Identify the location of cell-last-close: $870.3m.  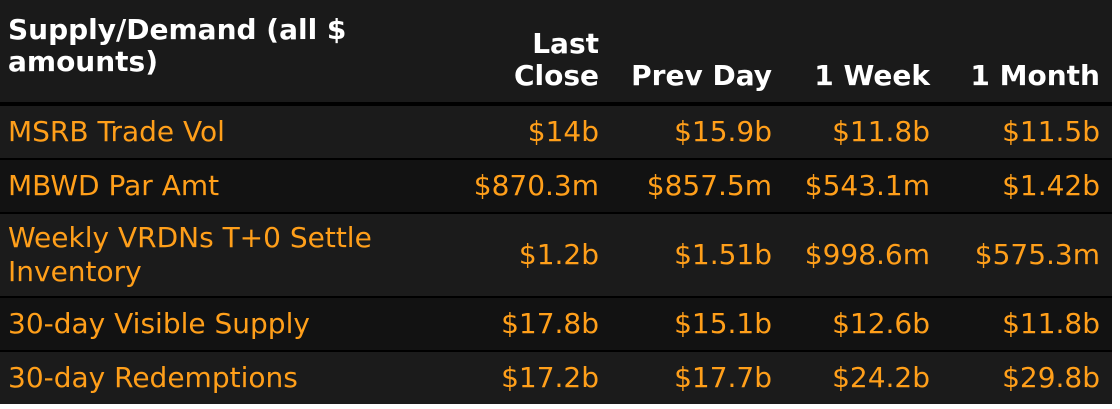
(524, 185).